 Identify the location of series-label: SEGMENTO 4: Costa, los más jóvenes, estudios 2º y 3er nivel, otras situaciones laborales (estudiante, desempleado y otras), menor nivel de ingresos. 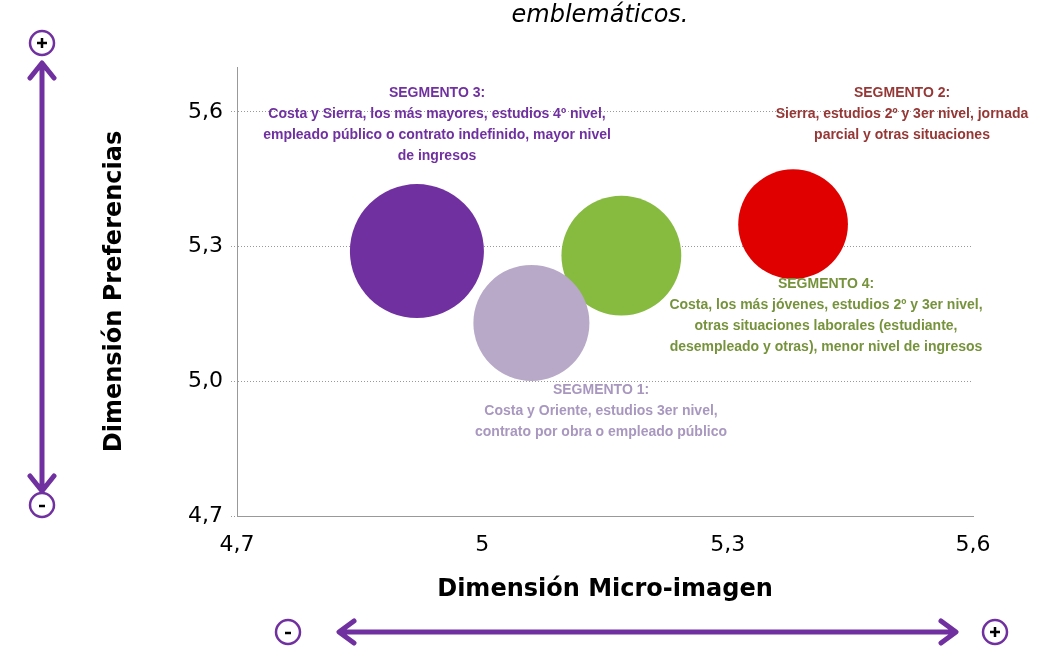
(826, 314).